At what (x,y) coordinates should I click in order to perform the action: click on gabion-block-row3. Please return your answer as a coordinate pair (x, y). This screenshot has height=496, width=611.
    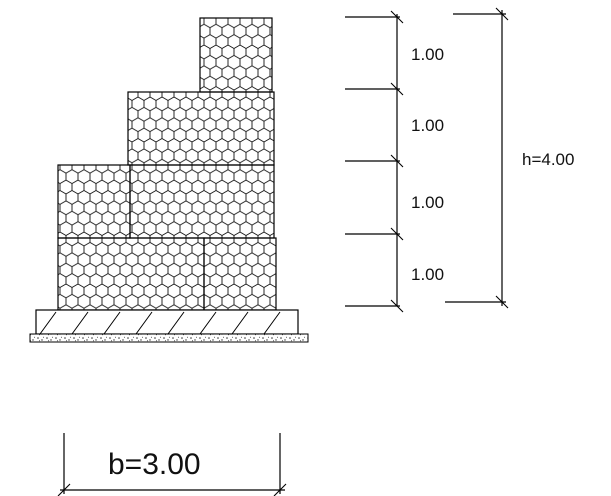
    Looking at the image, I should click on (201, 128).